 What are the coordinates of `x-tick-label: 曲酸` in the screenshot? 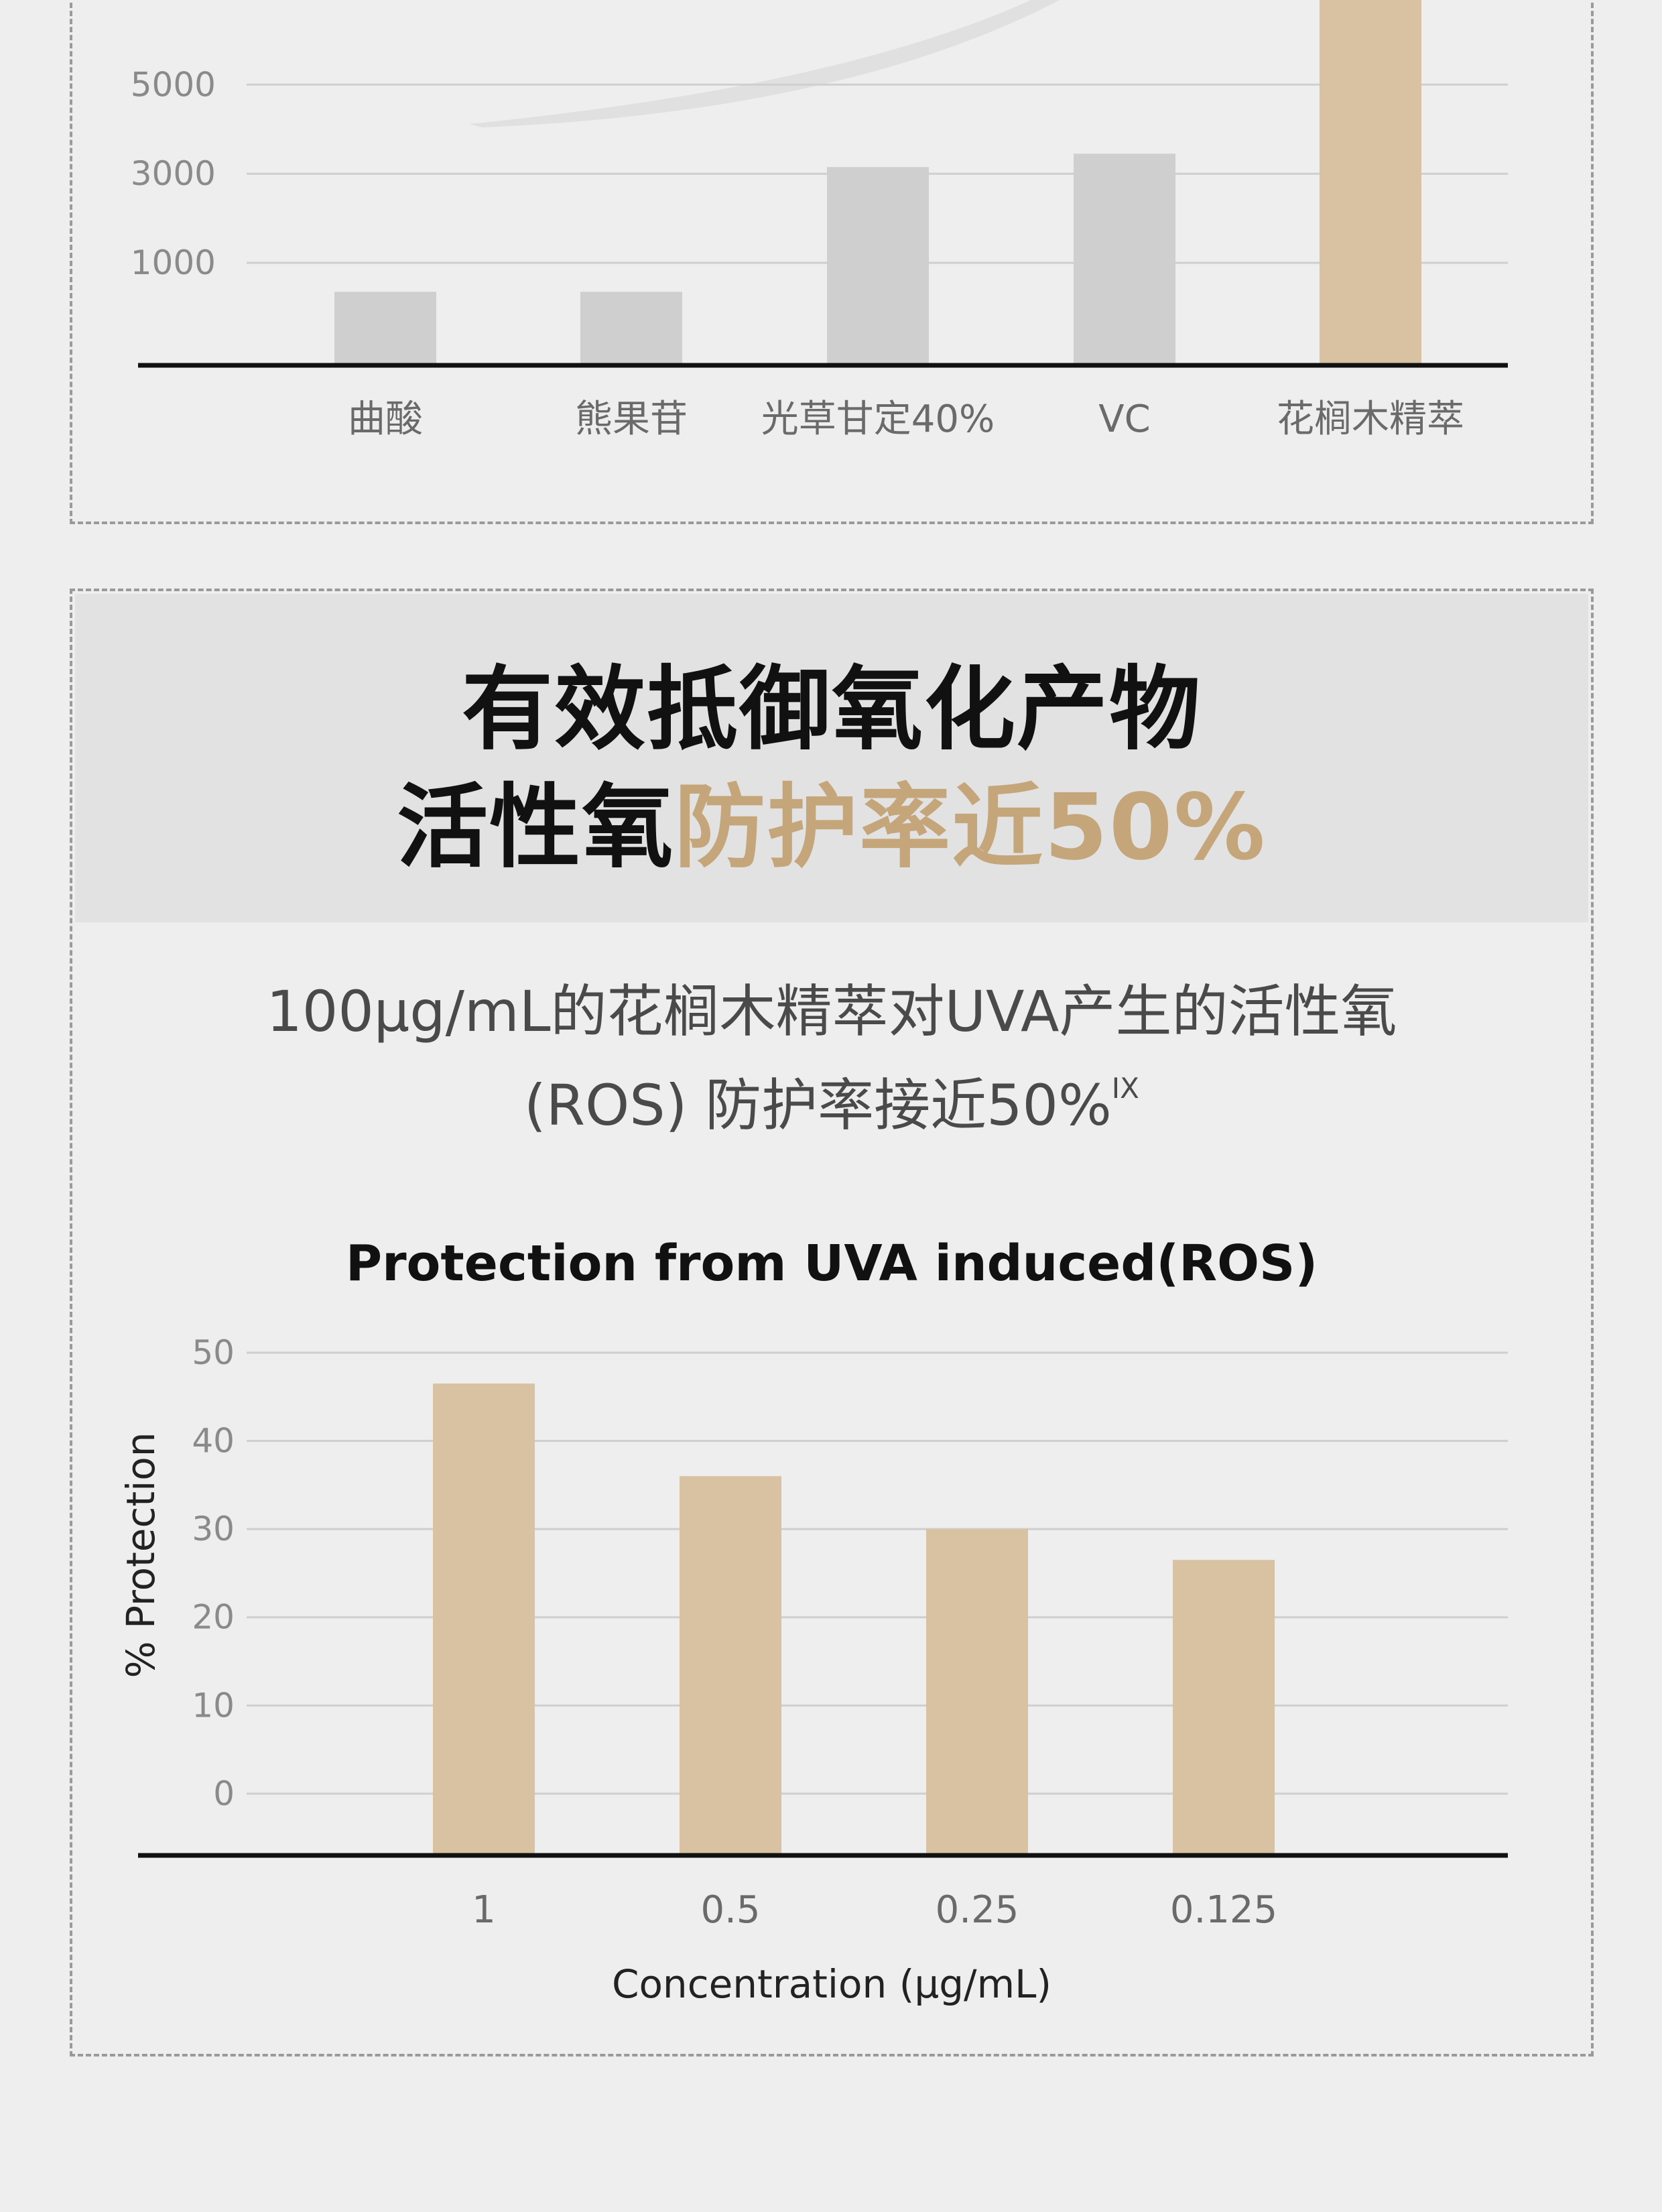 It's located at (385, 419).